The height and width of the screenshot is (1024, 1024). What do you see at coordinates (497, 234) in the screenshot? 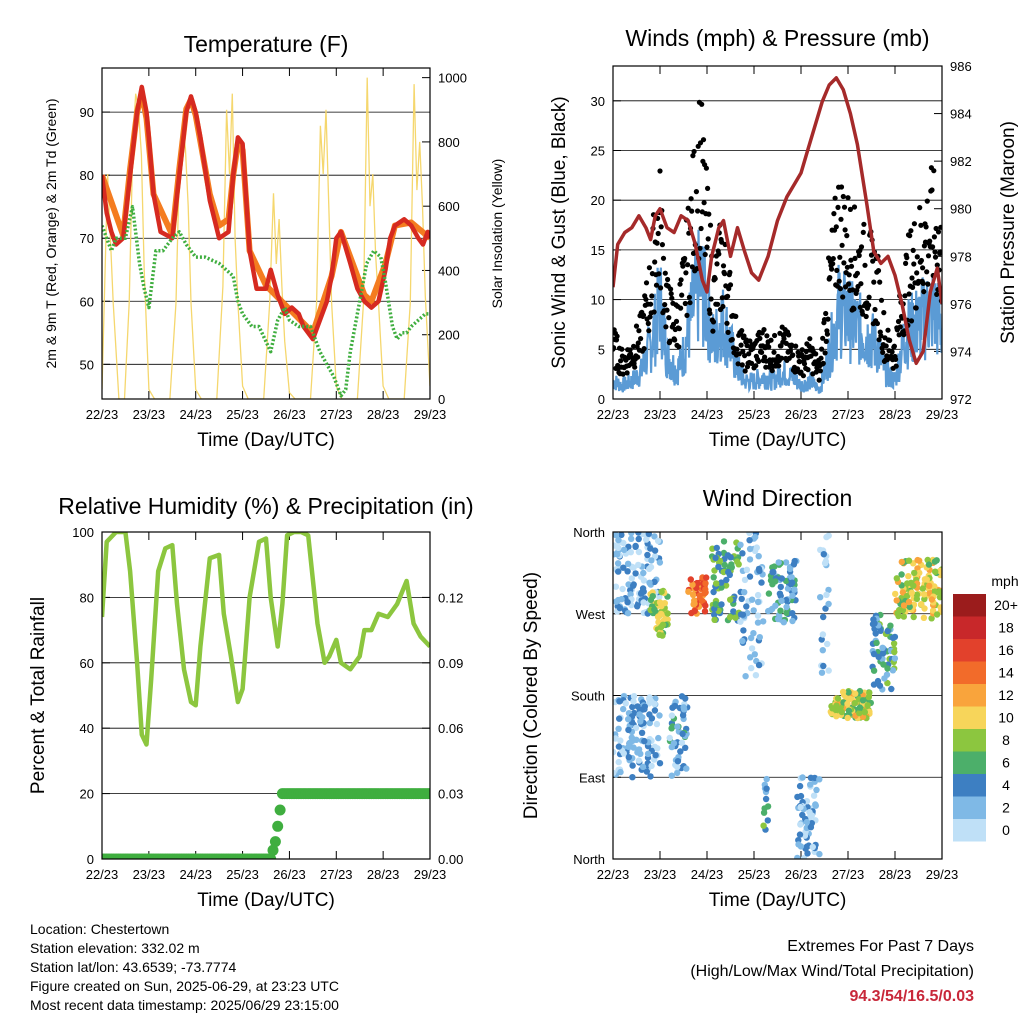
I see `y-right-axis-label: Solar Insolation (Yellow)` at bounding box center [497, 234].